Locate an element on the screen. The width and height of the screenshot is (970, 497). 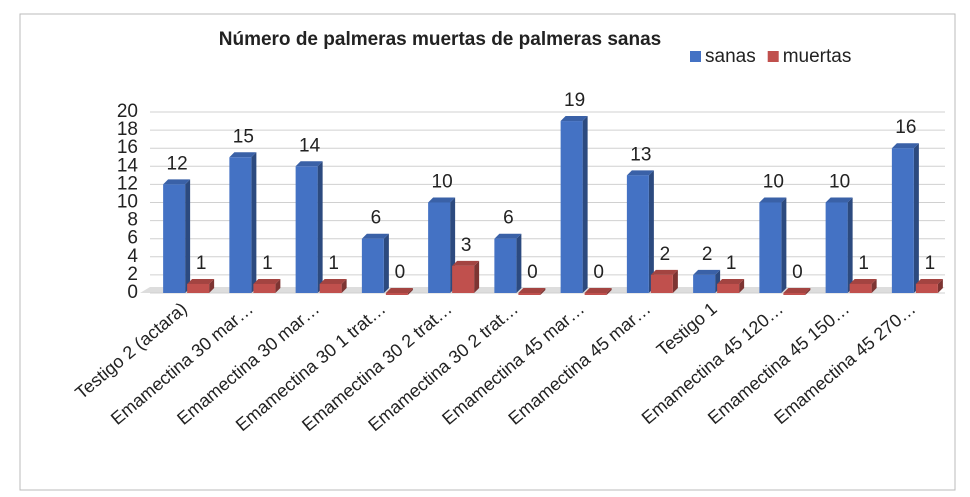
y-tick-label: 0 is located at coordinates (132, 292).